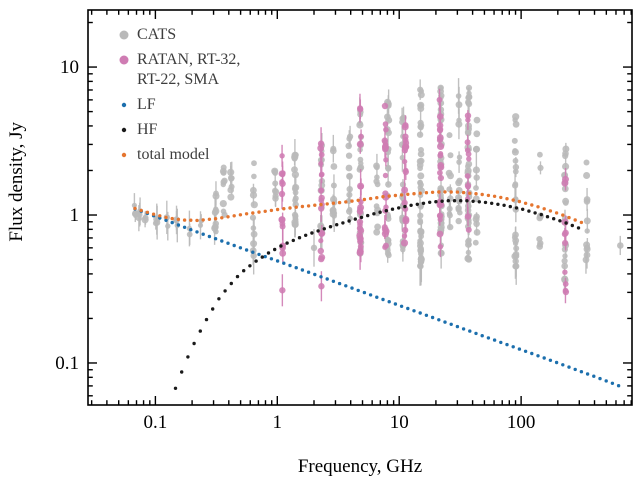 The image size is (640, 489). I want to click on legend-label: total model, so click(173, 154).